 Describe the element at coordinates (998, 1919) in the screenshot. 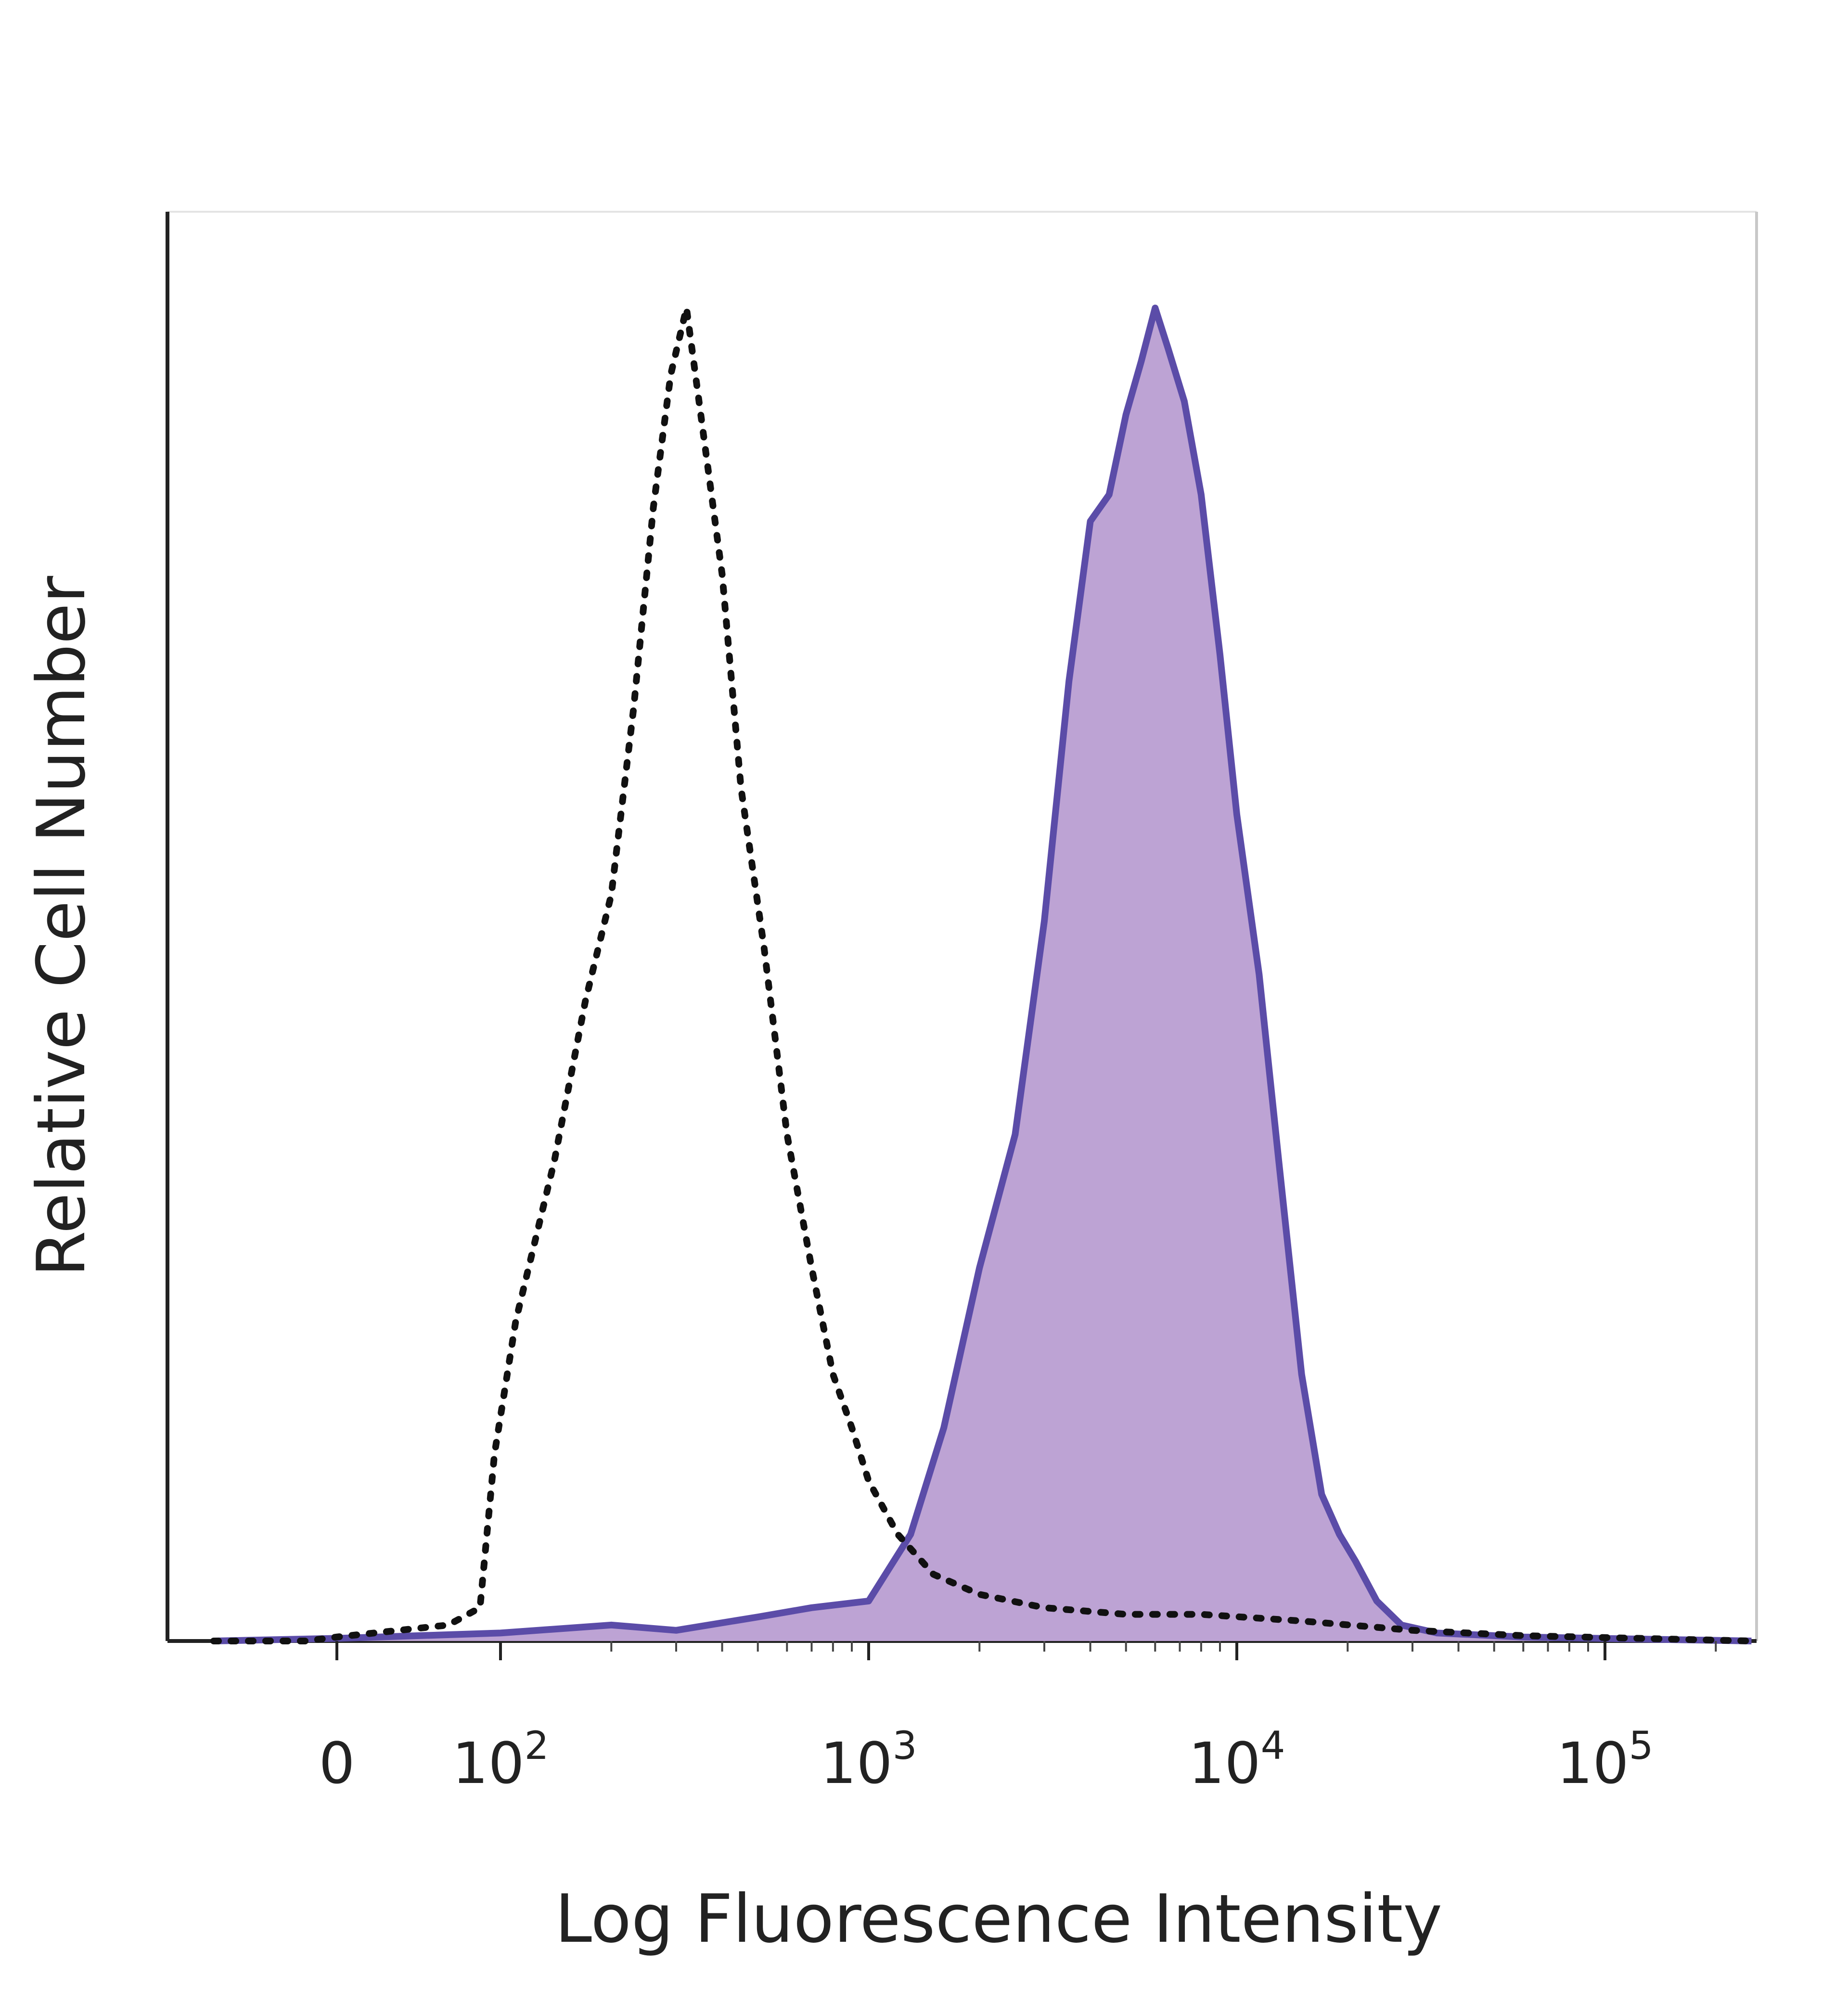

I see `x-axis-title: Log Fluorescence Intensity` at that location.